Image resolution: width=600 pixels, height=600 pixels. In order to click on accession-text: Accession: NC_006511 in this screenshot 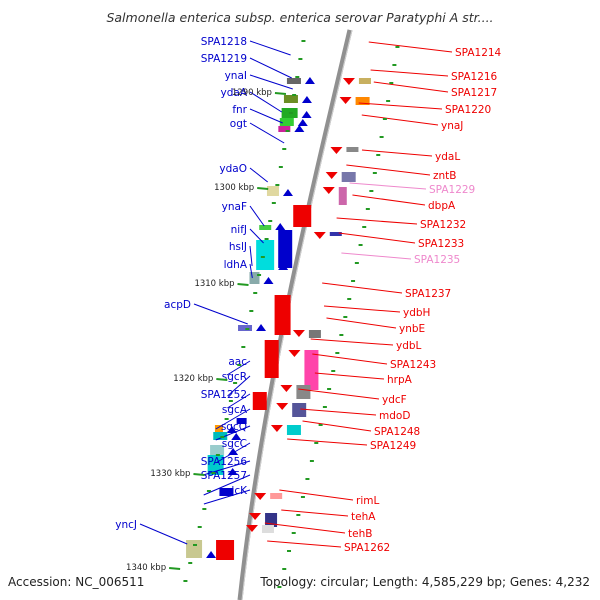, I will do `click(76, 582)`.